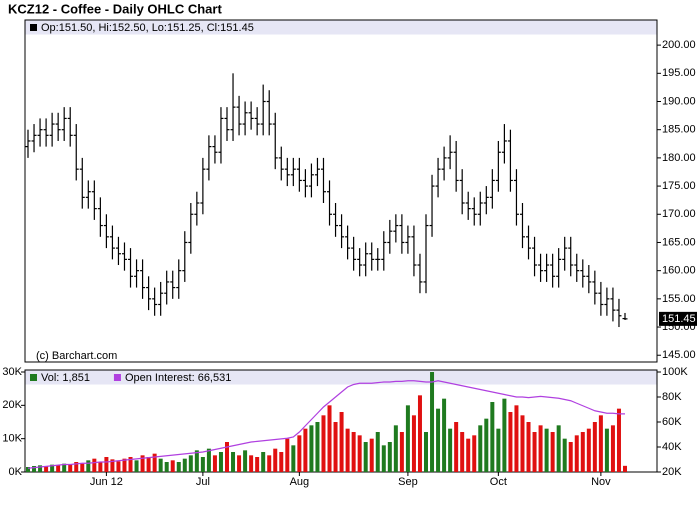  What do you see at coordinates (178, 378) in the screenshot?
I see `legend-text: Open Interest: 66,531` at bounding box center [178, 378].